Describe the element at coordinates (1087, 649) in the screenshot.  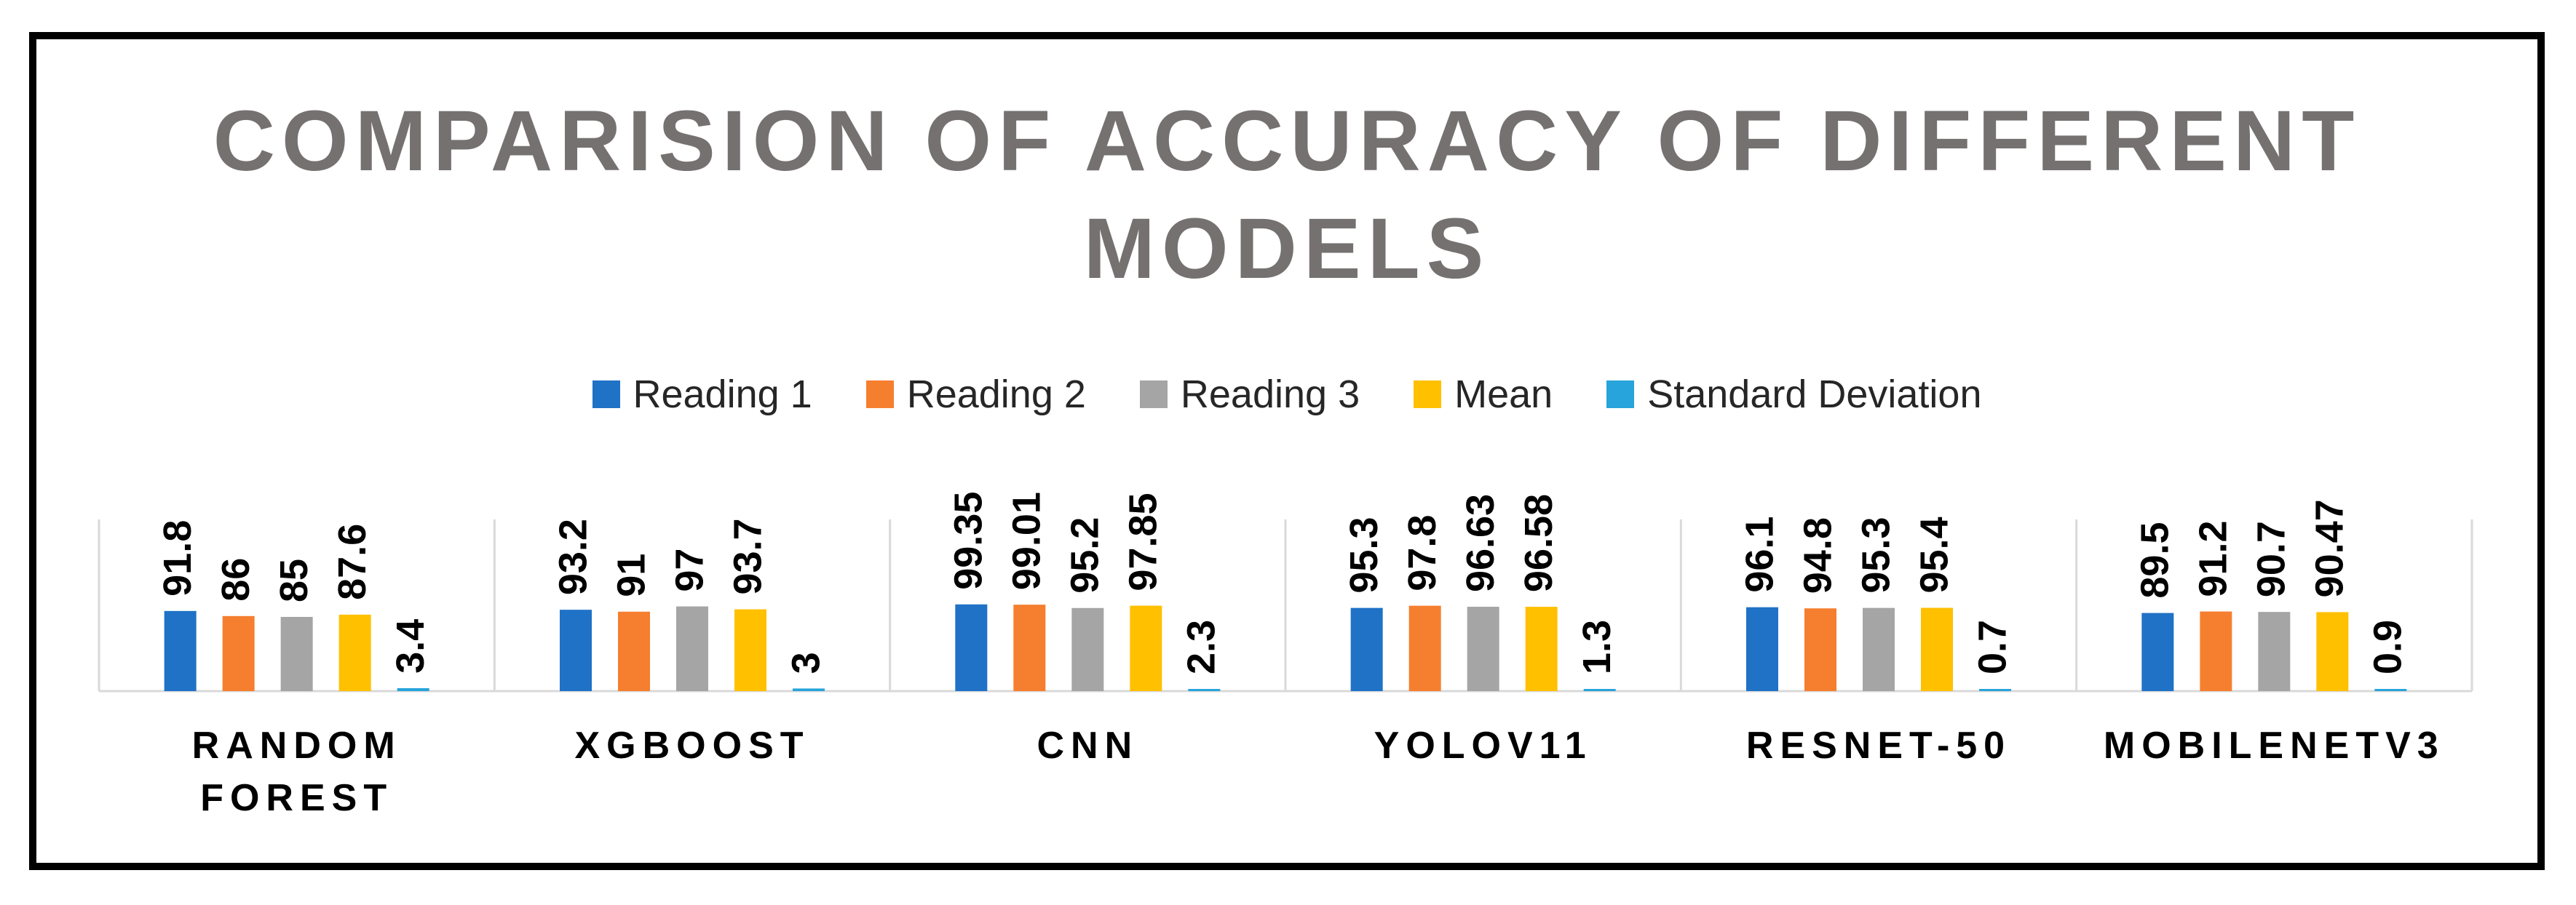
I see `bar-reading-3-cnn` at that location.